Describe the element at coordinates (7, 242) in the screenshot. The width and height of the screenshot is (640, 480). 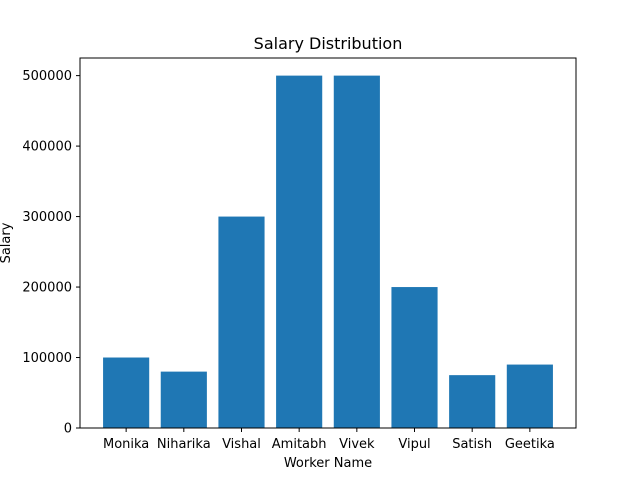
I see `y-axis-label: Salary` at that location.